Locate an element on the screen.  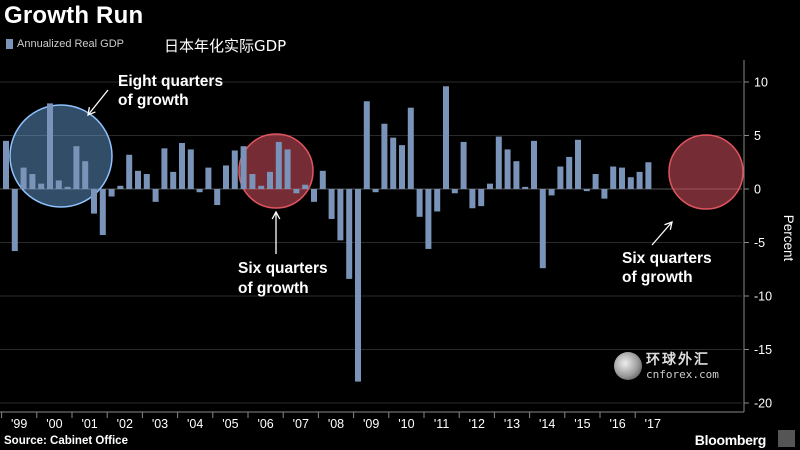
x-tick-label: '04 is located at coordinates (195, 424).